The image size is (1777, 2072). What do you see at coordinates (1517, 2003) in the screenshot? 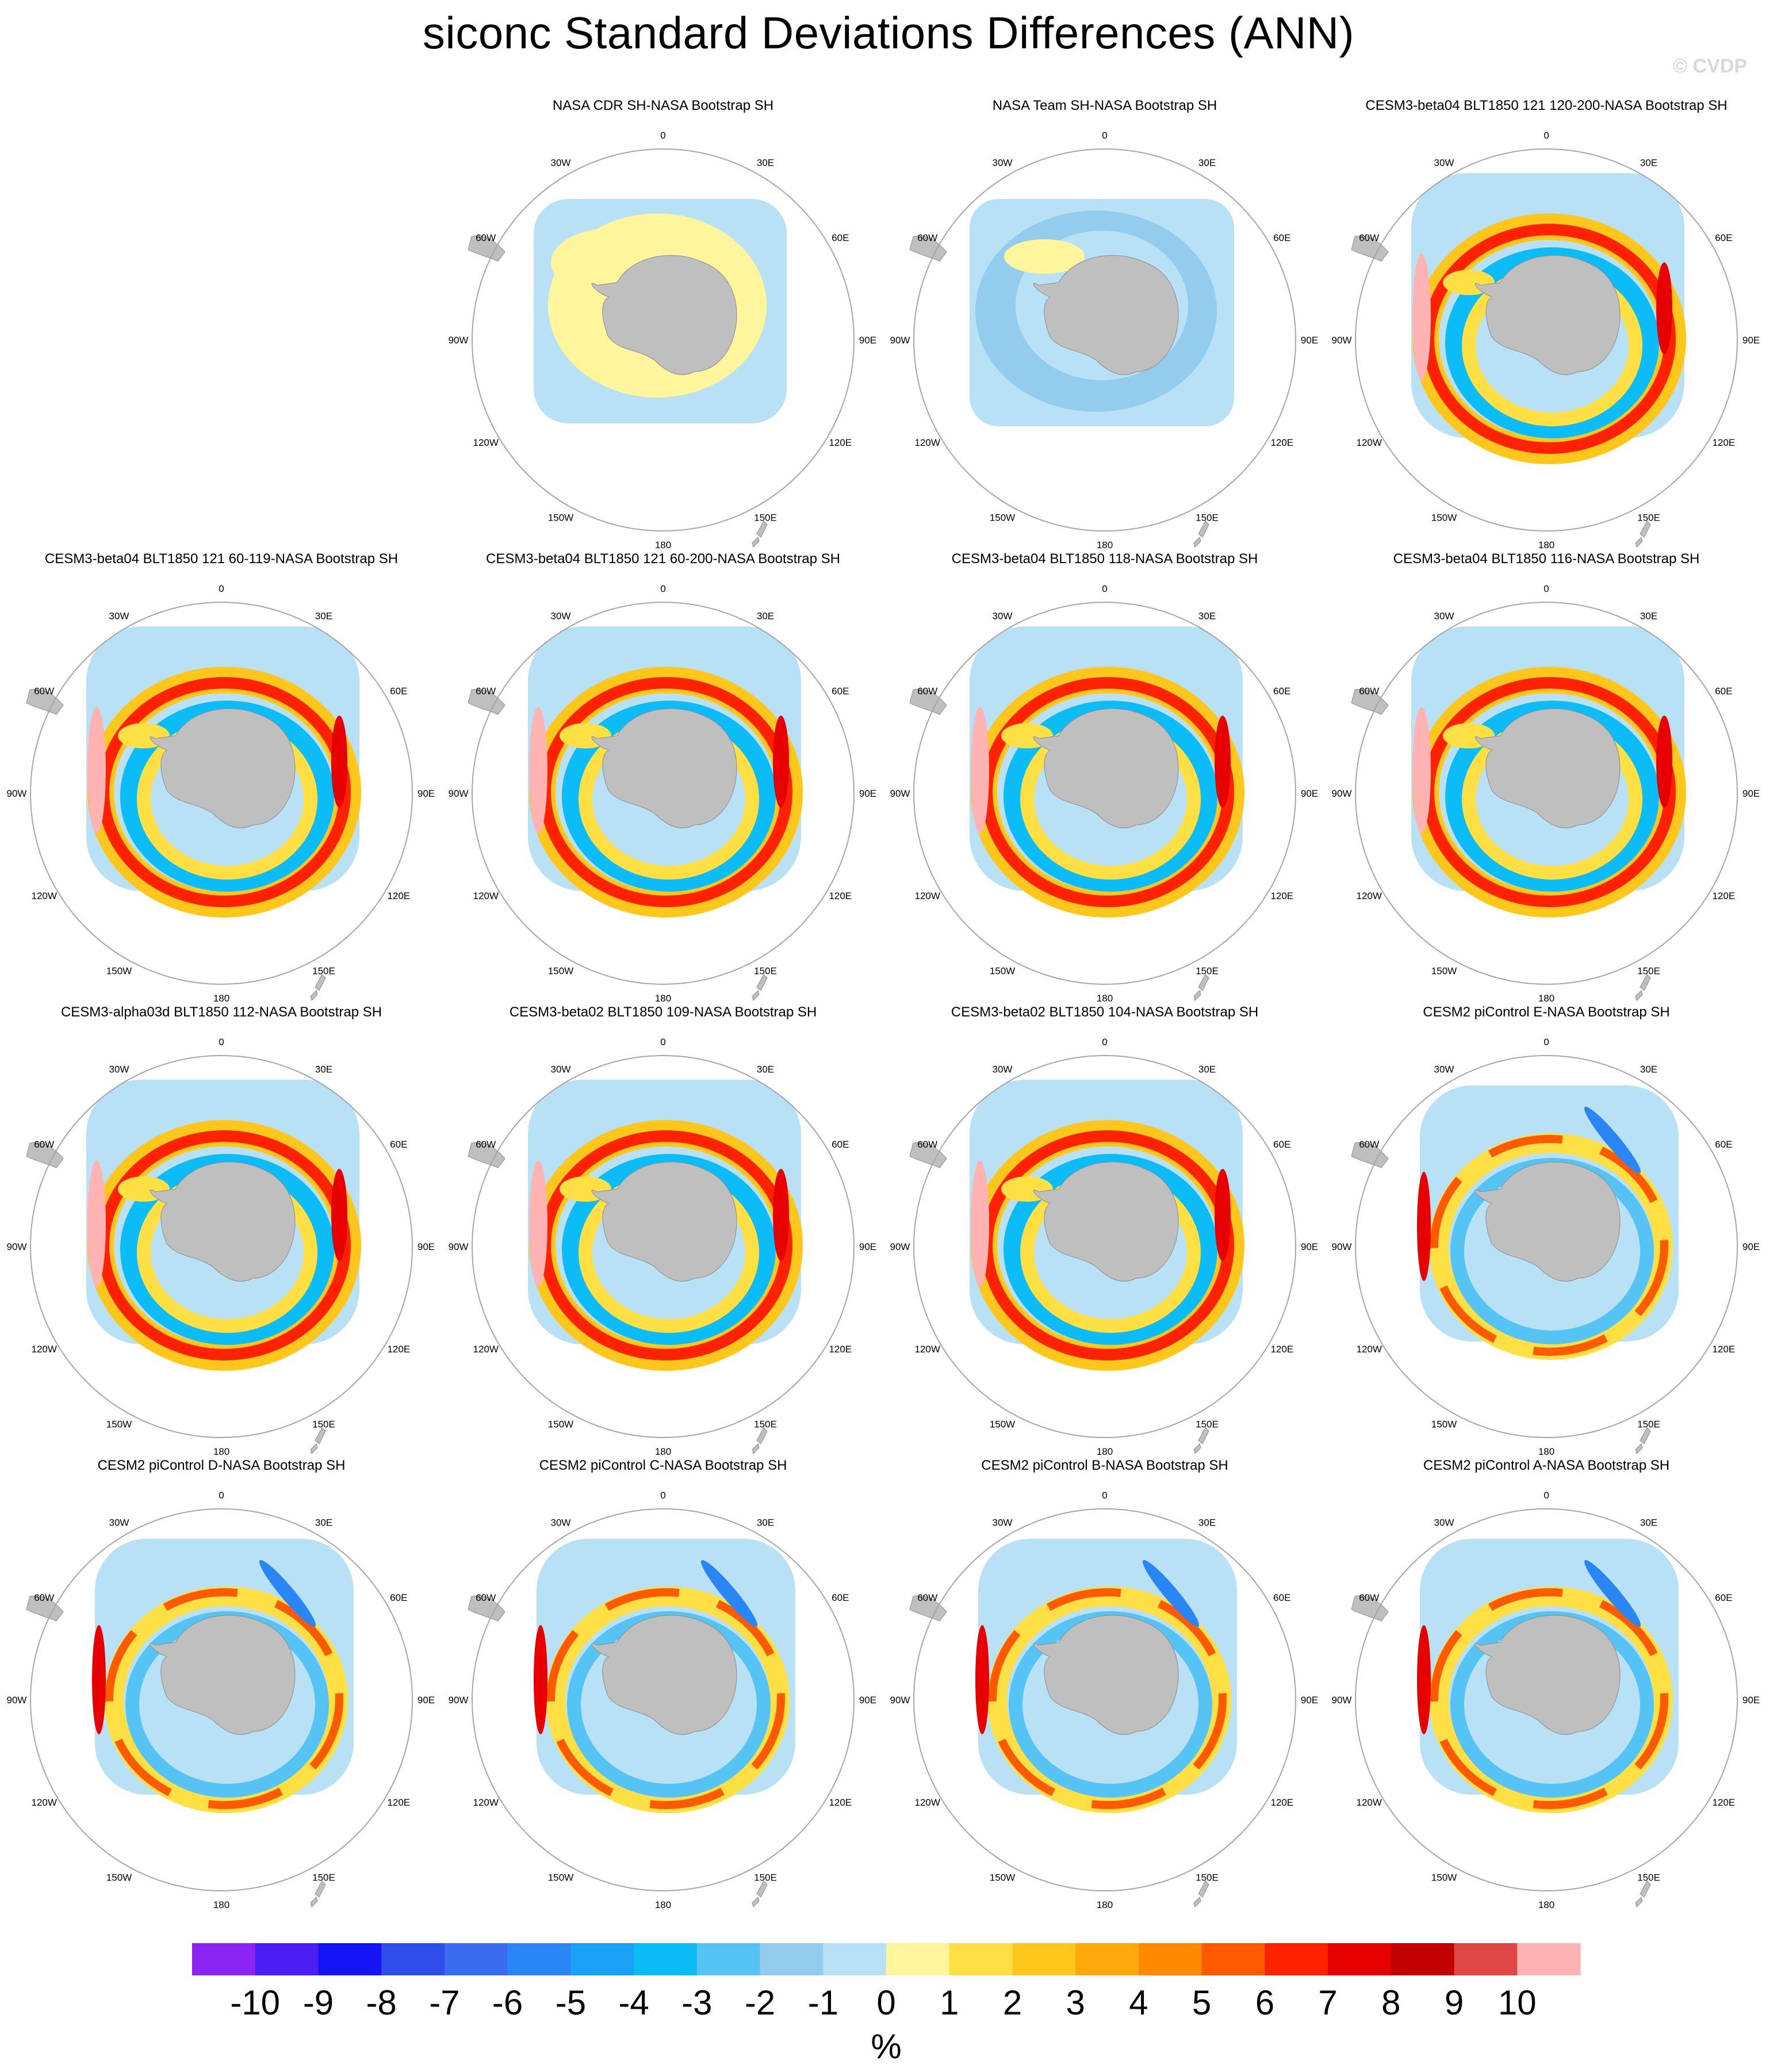
I see `colorbar-tick-label: 10` at bounding box center [1517, 2003].